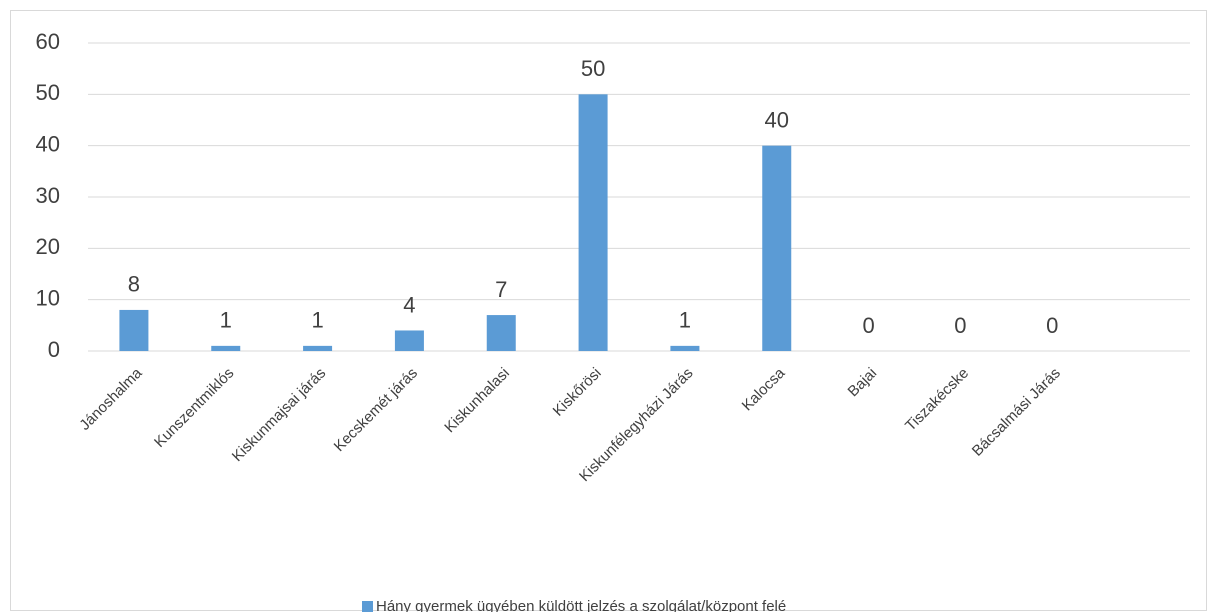 The image size is (1208, 612). What do you see at coordinates (48, 195) in the screenshot?
I see `y-tick-label: 30` at bounding box center [48, 195].